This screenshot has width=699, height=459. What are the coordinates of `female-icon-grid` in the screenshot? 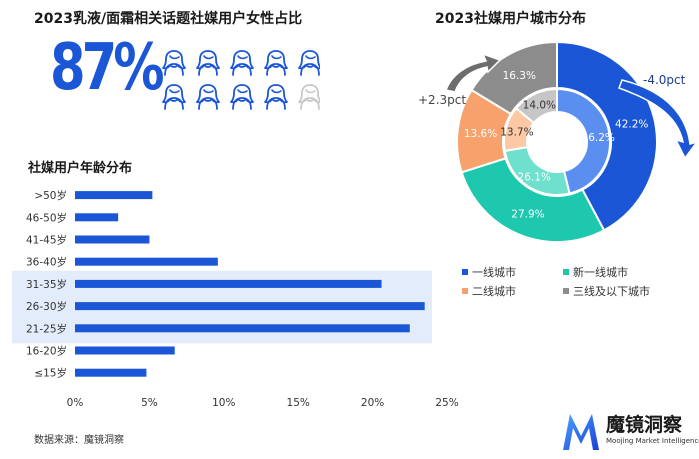 It's located at (241, 80).